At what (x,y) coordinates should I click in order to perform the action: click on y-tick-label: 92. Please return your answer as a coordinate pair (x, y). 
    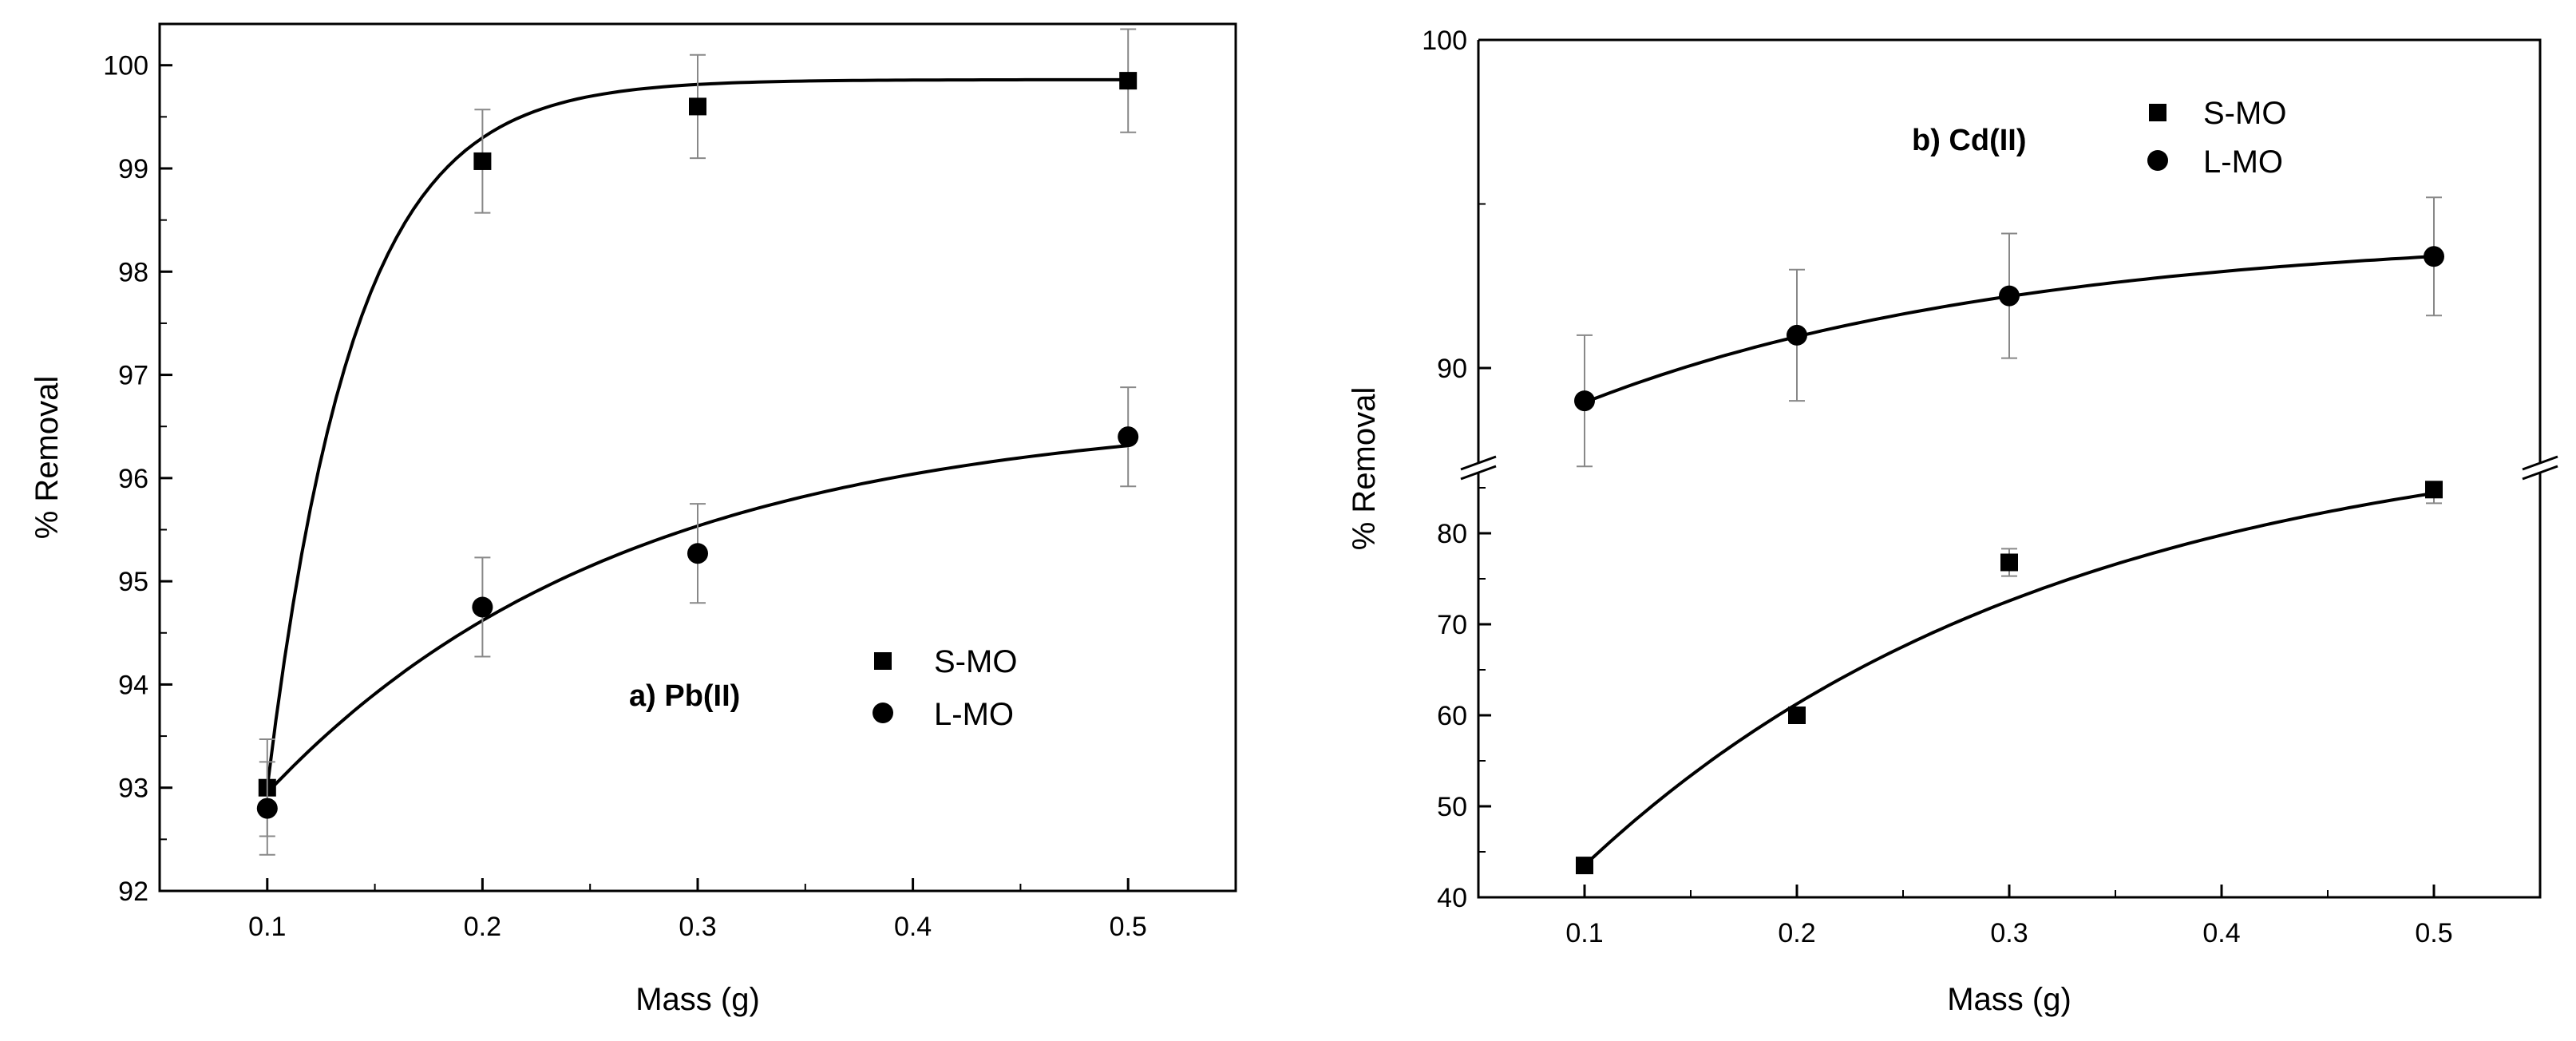
    Looking at the image, I should click on (133, 892).